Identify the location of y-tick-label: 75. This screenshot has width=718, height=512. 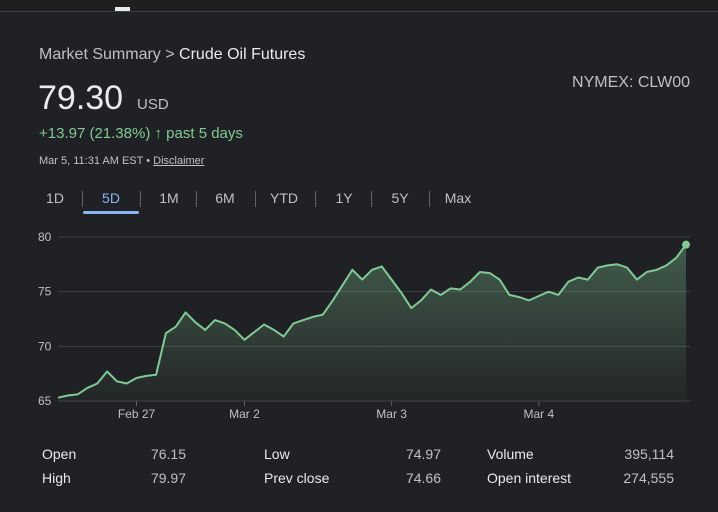
(45, 292).